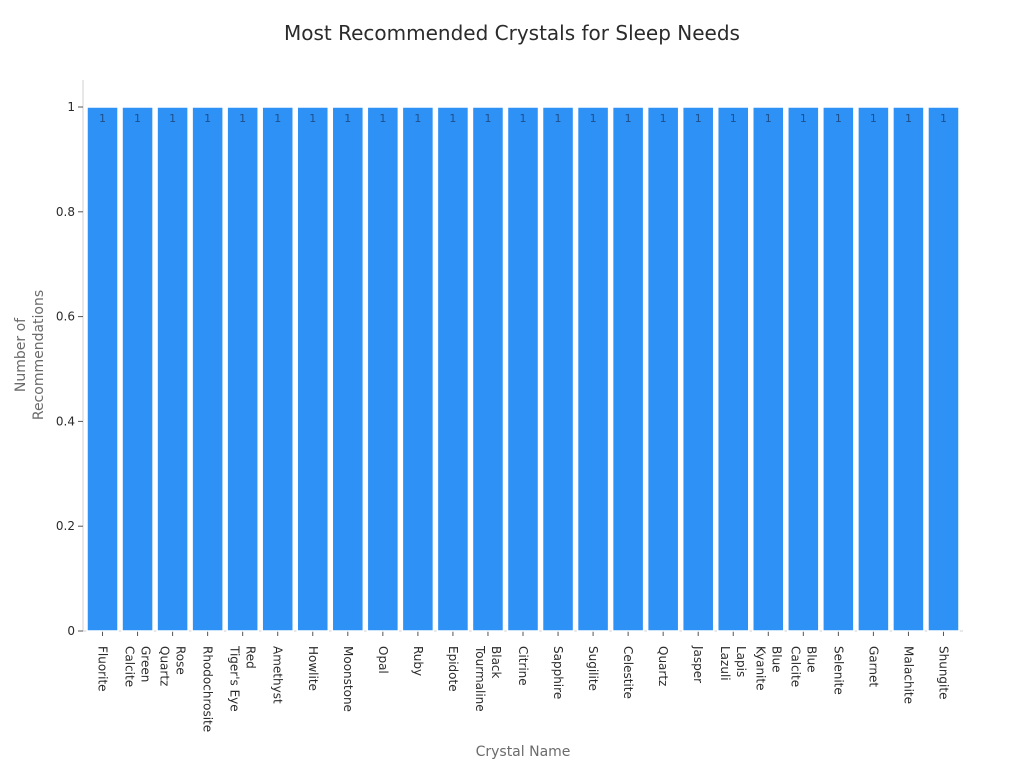 The image size is (1024, 768). I want to click on x-tick-label: Ruby, so click(418, 661).